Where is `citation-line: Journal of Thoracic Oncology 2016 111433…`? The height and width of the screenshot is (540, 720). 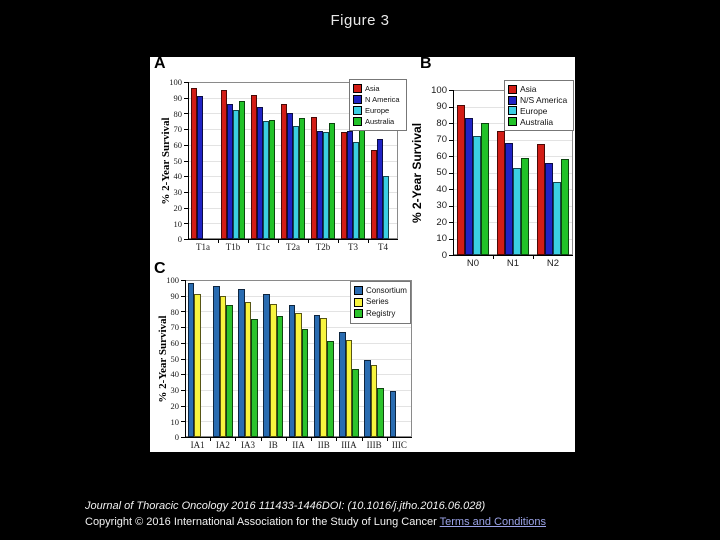 citation-line: Journal of Thoracic Oncology 2016 111433… is located at coordinates (285, 506).